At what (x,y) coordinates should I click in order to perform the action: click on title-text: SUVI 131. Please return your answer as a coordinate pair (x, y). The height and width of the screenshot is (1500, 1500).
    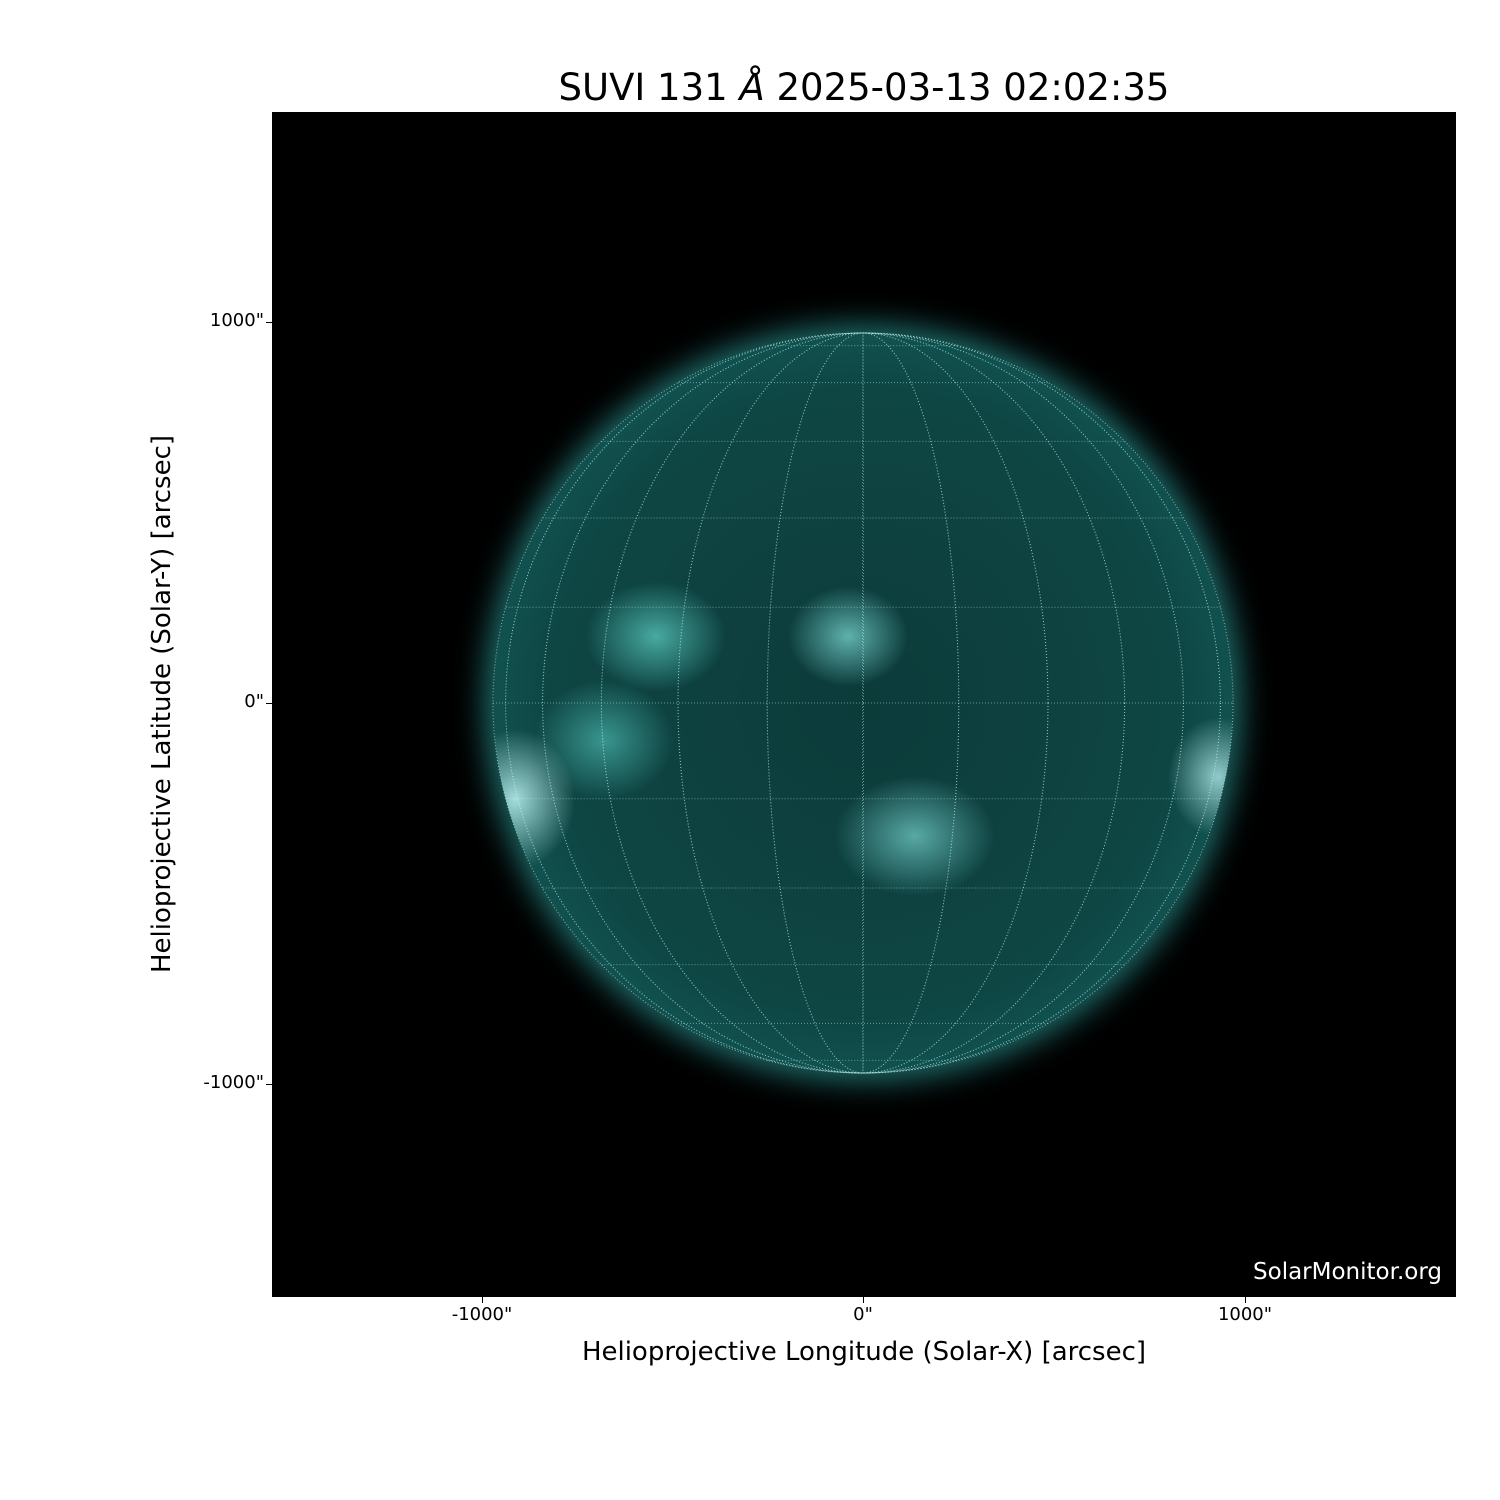
    Looking at the image, I should click on (649, 87).